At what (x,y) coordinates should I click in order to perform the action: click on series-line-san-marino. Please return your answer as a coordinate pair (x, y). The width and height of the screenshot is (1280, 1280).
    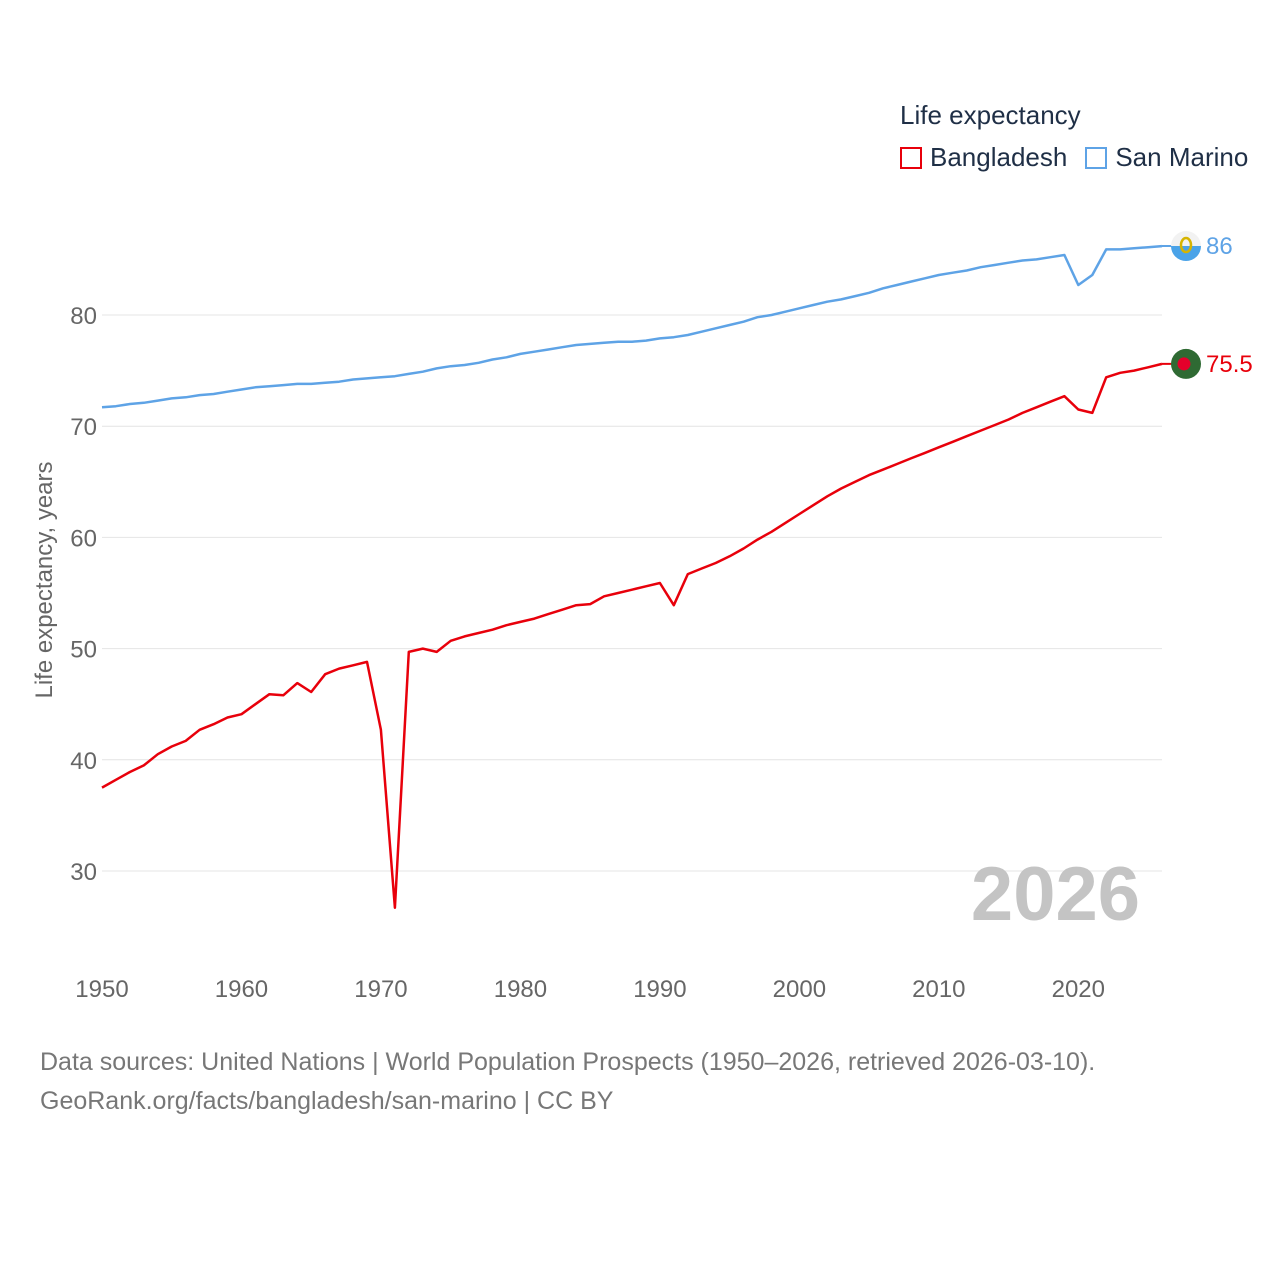
    Looking at the image, I should click on (632, 326).